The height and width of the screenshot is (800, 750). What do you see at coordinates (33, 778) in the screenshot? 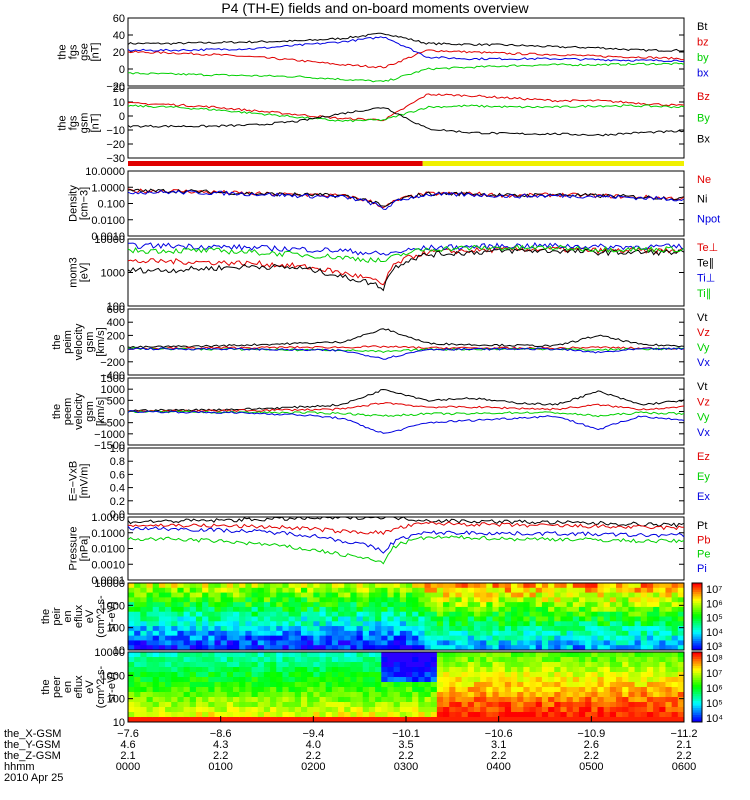
I see `date-label: 2010 Apr 25` at bounding box center [33, 778].